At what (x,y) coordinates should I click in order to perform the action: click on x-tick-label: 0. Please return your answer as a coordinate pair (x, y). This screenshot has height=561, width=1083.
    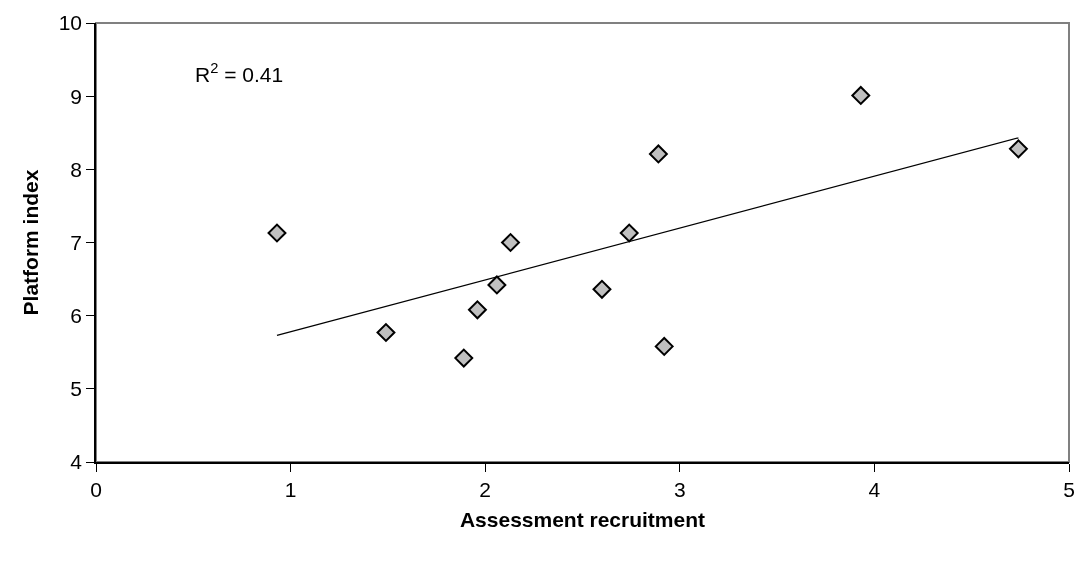
    Looking at the image, I should click on (96, 489).